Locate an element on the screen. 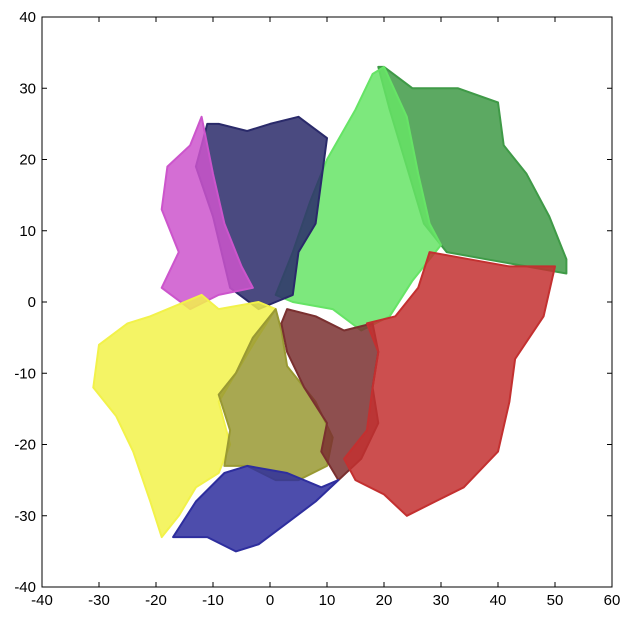 Image resolution: width=627 pixels, height=618 pixels. x-tick-label: -10 is located at coordinates (213, 600).